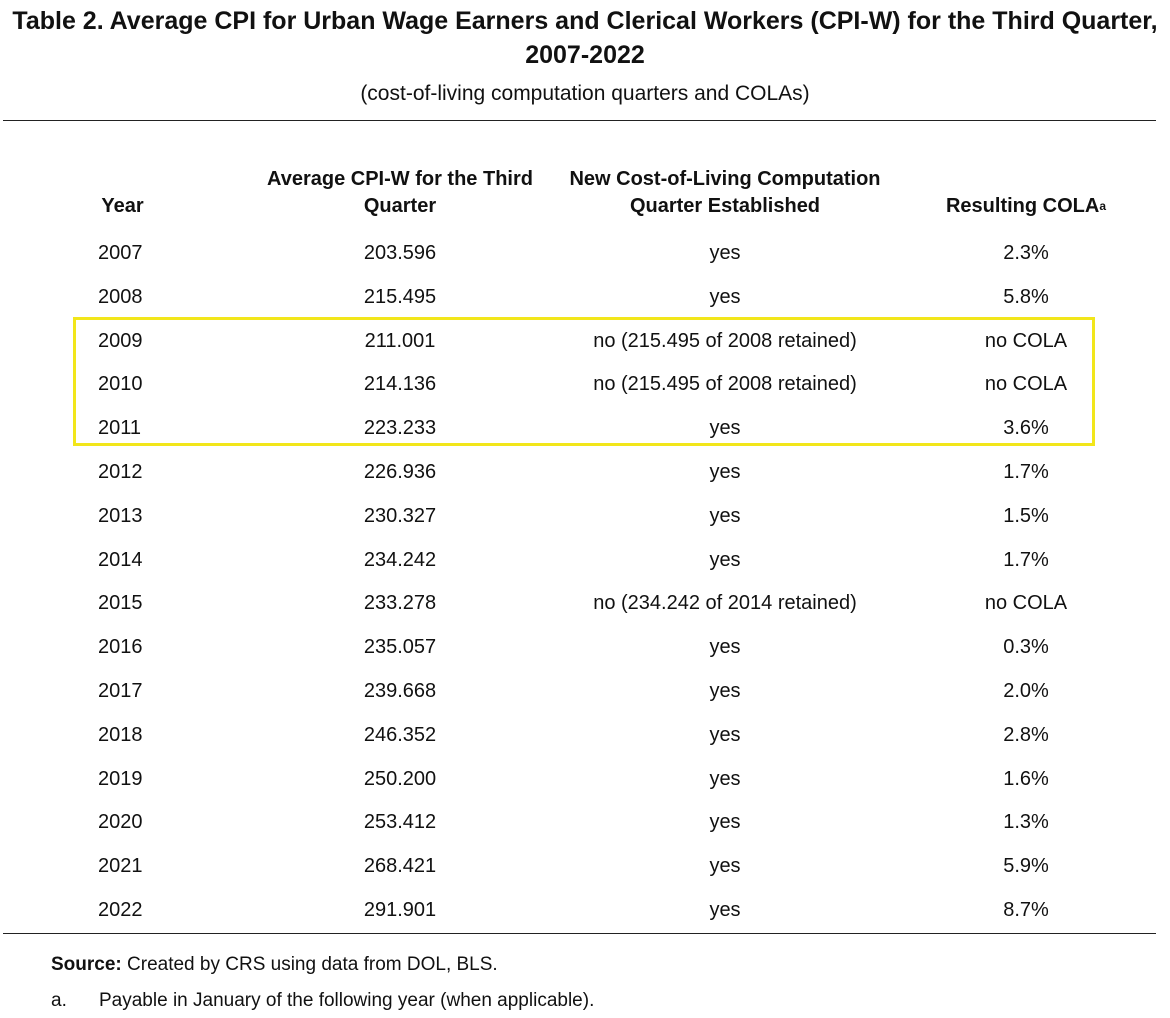 The image size is (1170, 1018). I want to click on cell-cola: 5.8%, so click(1026, 296).